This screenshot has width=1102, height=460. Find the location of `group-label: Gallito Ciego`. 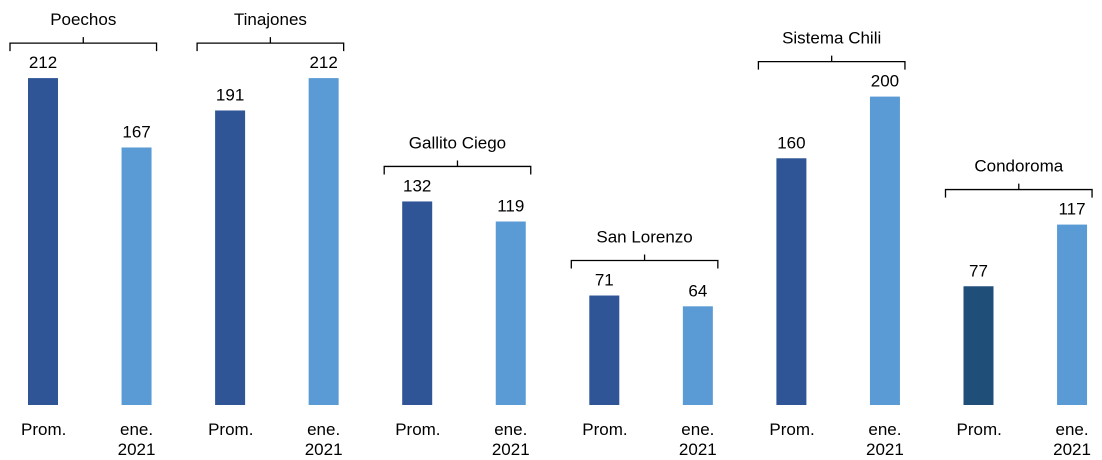

group-label: Gallito Ciego is located at coordinates (457, 142).